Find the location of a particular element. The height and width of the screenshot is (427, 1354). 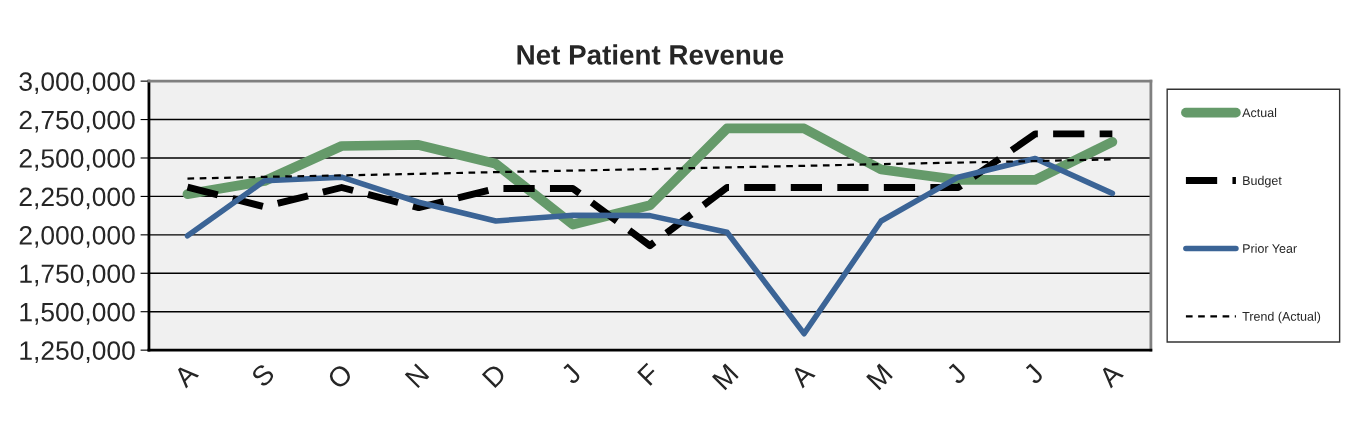

y-tick-label: 3,000,000 is located at coordinates (77, 83).